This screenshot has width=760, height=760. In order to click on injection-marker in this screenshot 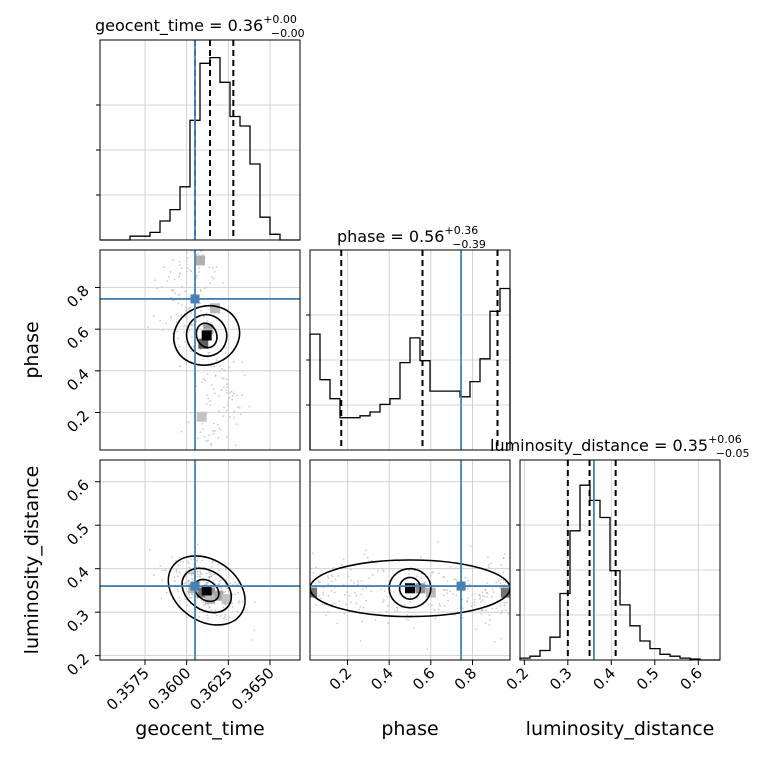, I will do `click(195, 586)`.